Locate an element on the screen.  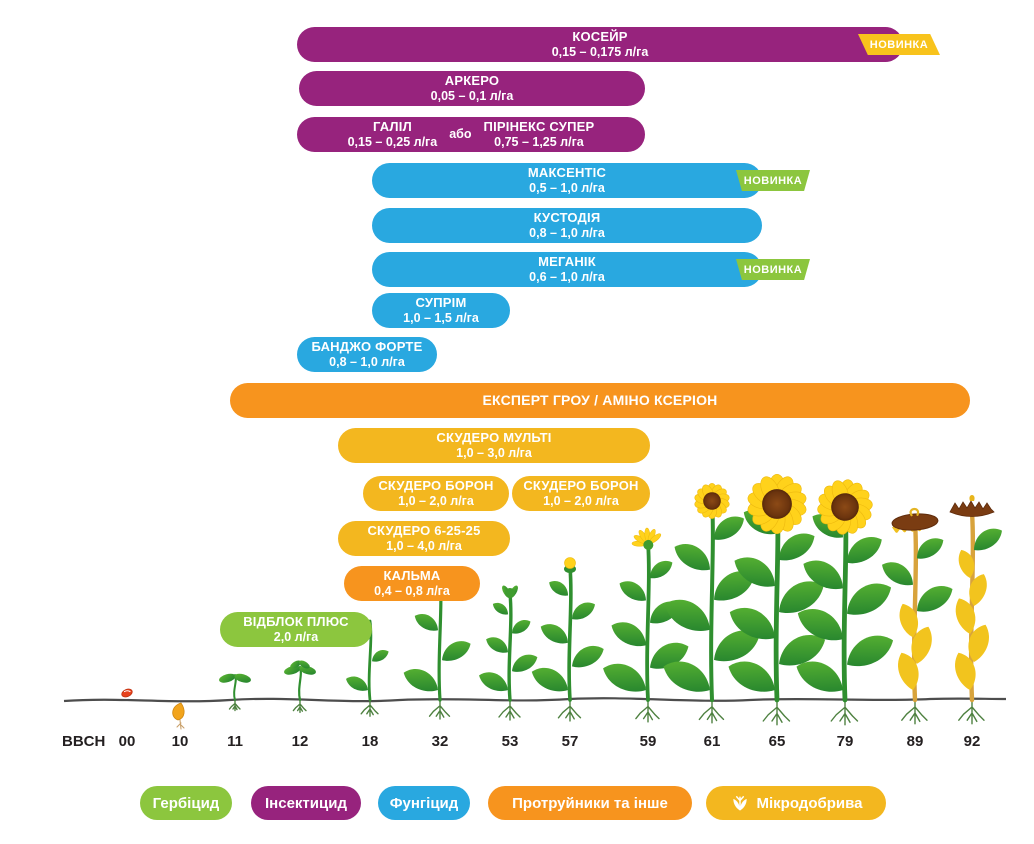
product-pill-skudero-boron-1: СКУДЕРО БОРОН 1,0 – 2,0 л/га is located at coordinates (436, 493).